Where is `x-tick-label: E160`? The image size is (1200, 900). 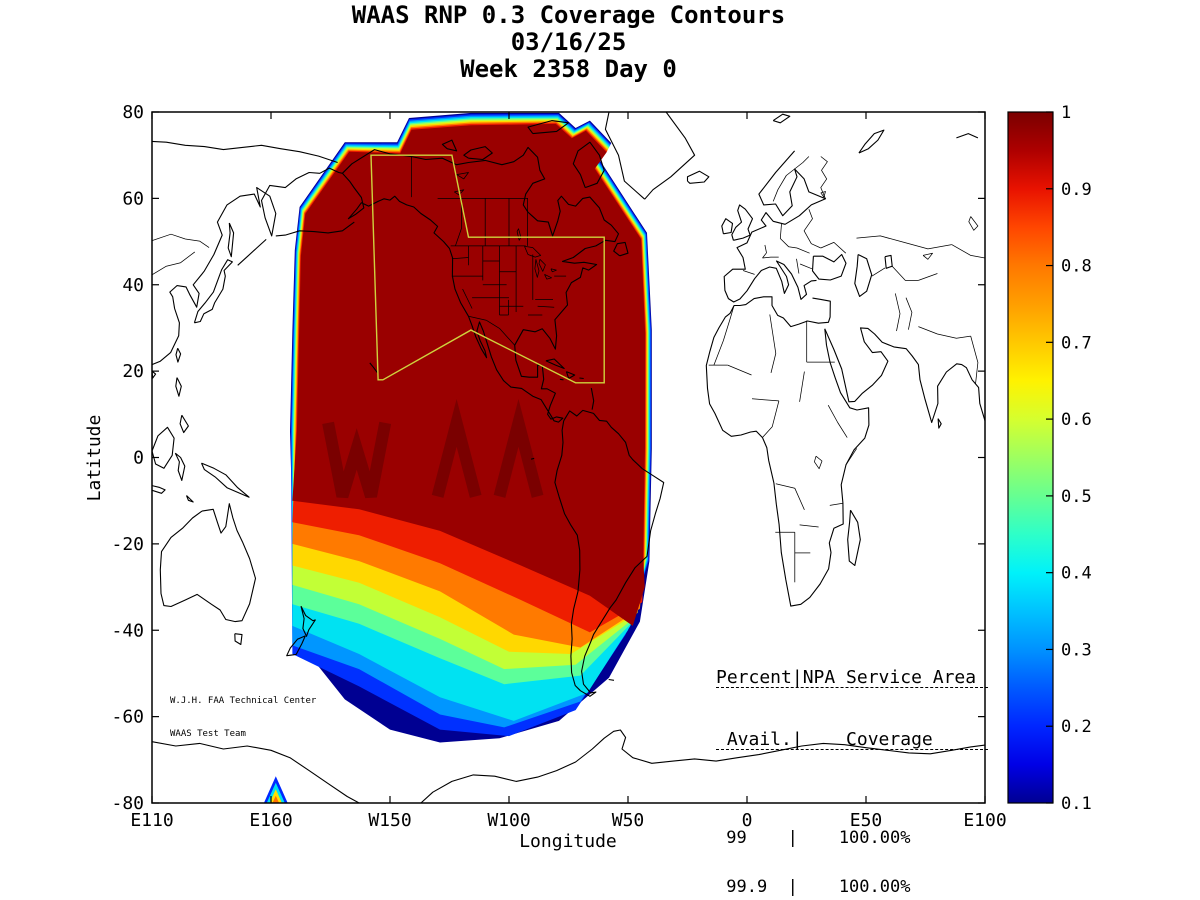
x-tick-label: E160 is located at coordinates (270, 820).